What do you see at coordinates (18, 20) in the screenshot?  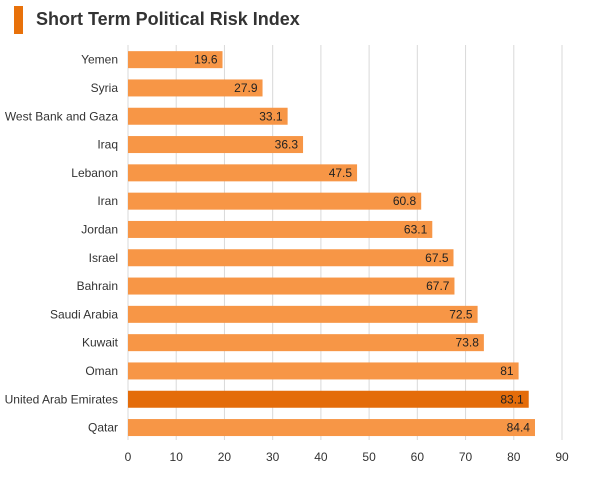 I see `title-accent-bar` at bounding box center [18, 20].